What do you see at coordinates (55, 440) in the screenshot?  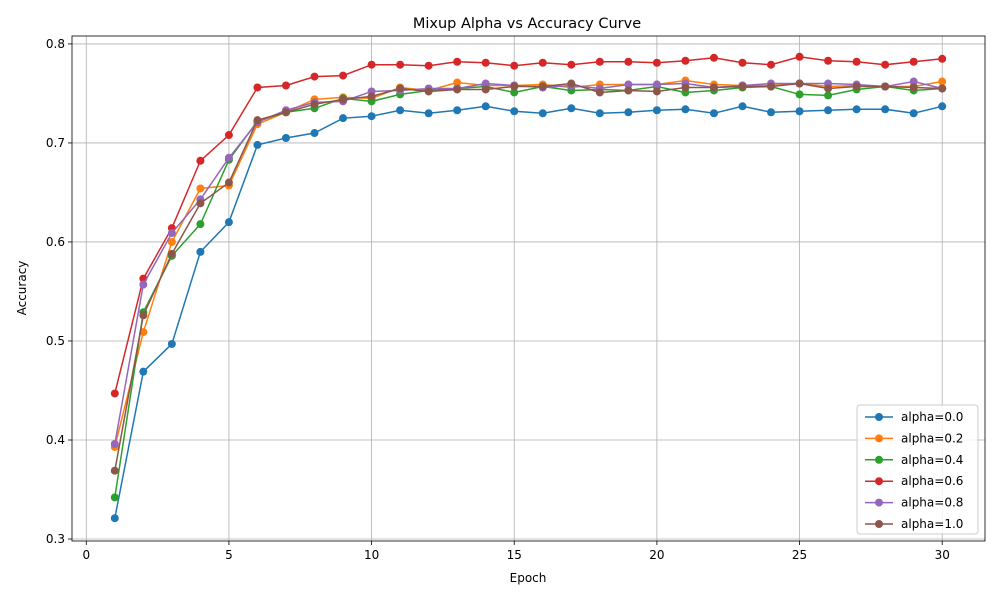 I see `y-tick-label: 0.4` at bounding box center [55, 440].